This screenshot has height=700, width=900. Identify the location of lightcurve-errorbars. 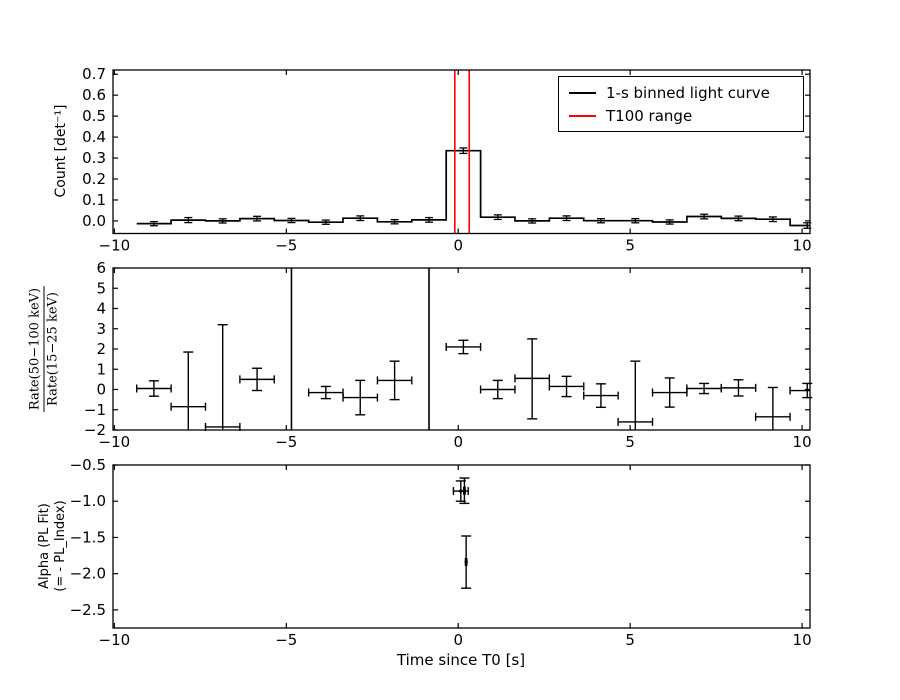
(480, 188).